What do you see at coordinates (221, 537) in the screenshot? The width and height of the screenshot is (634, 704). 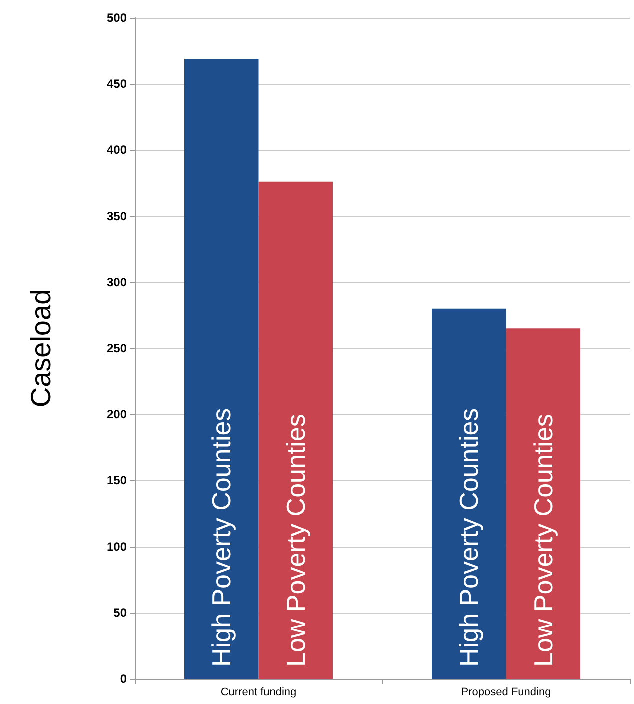 I see `series-label: High Poverty Counties` at bounding box center [221, 537].